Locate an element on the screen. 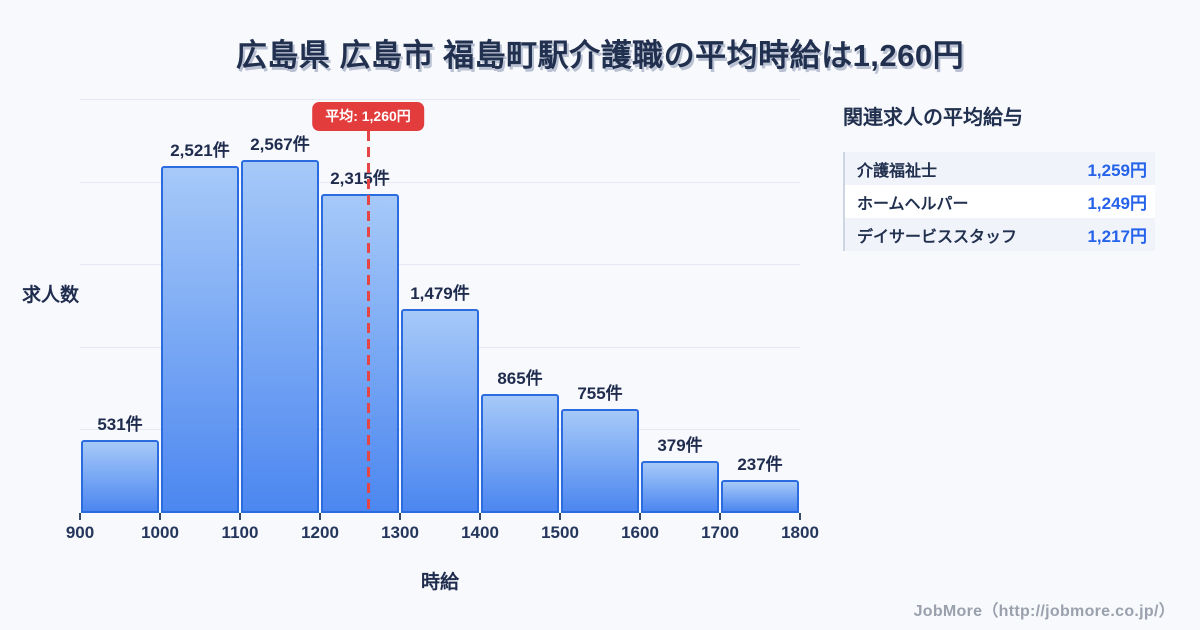  x-tick-label: 1600 is located at coordinates (640, 532).